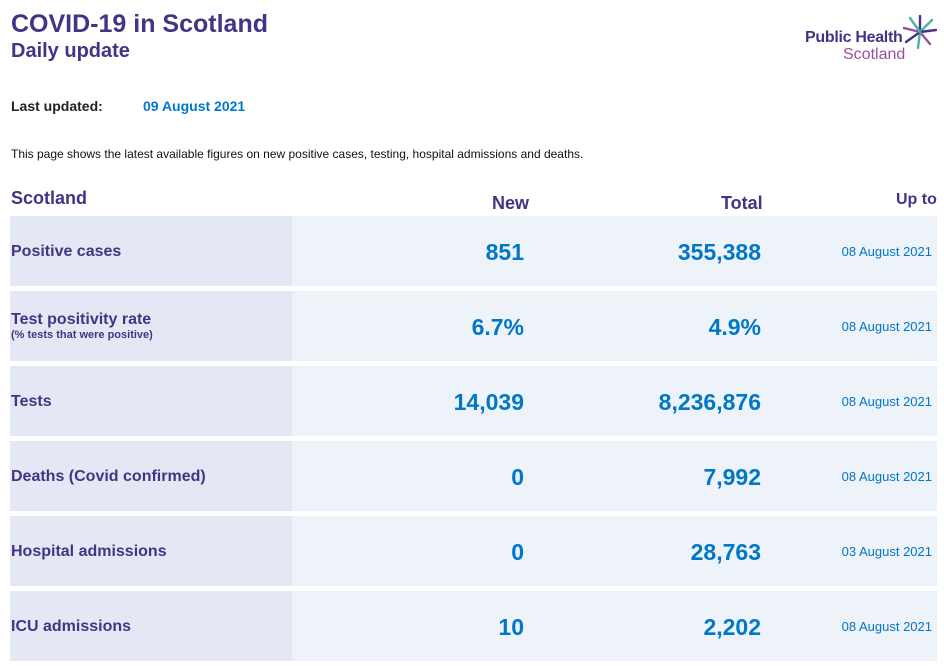 This screenshot has height=666, width=944. Describe the element at coordinates (151, 401) in the screenshot. I see `row-label-cell: Tests` at that location.